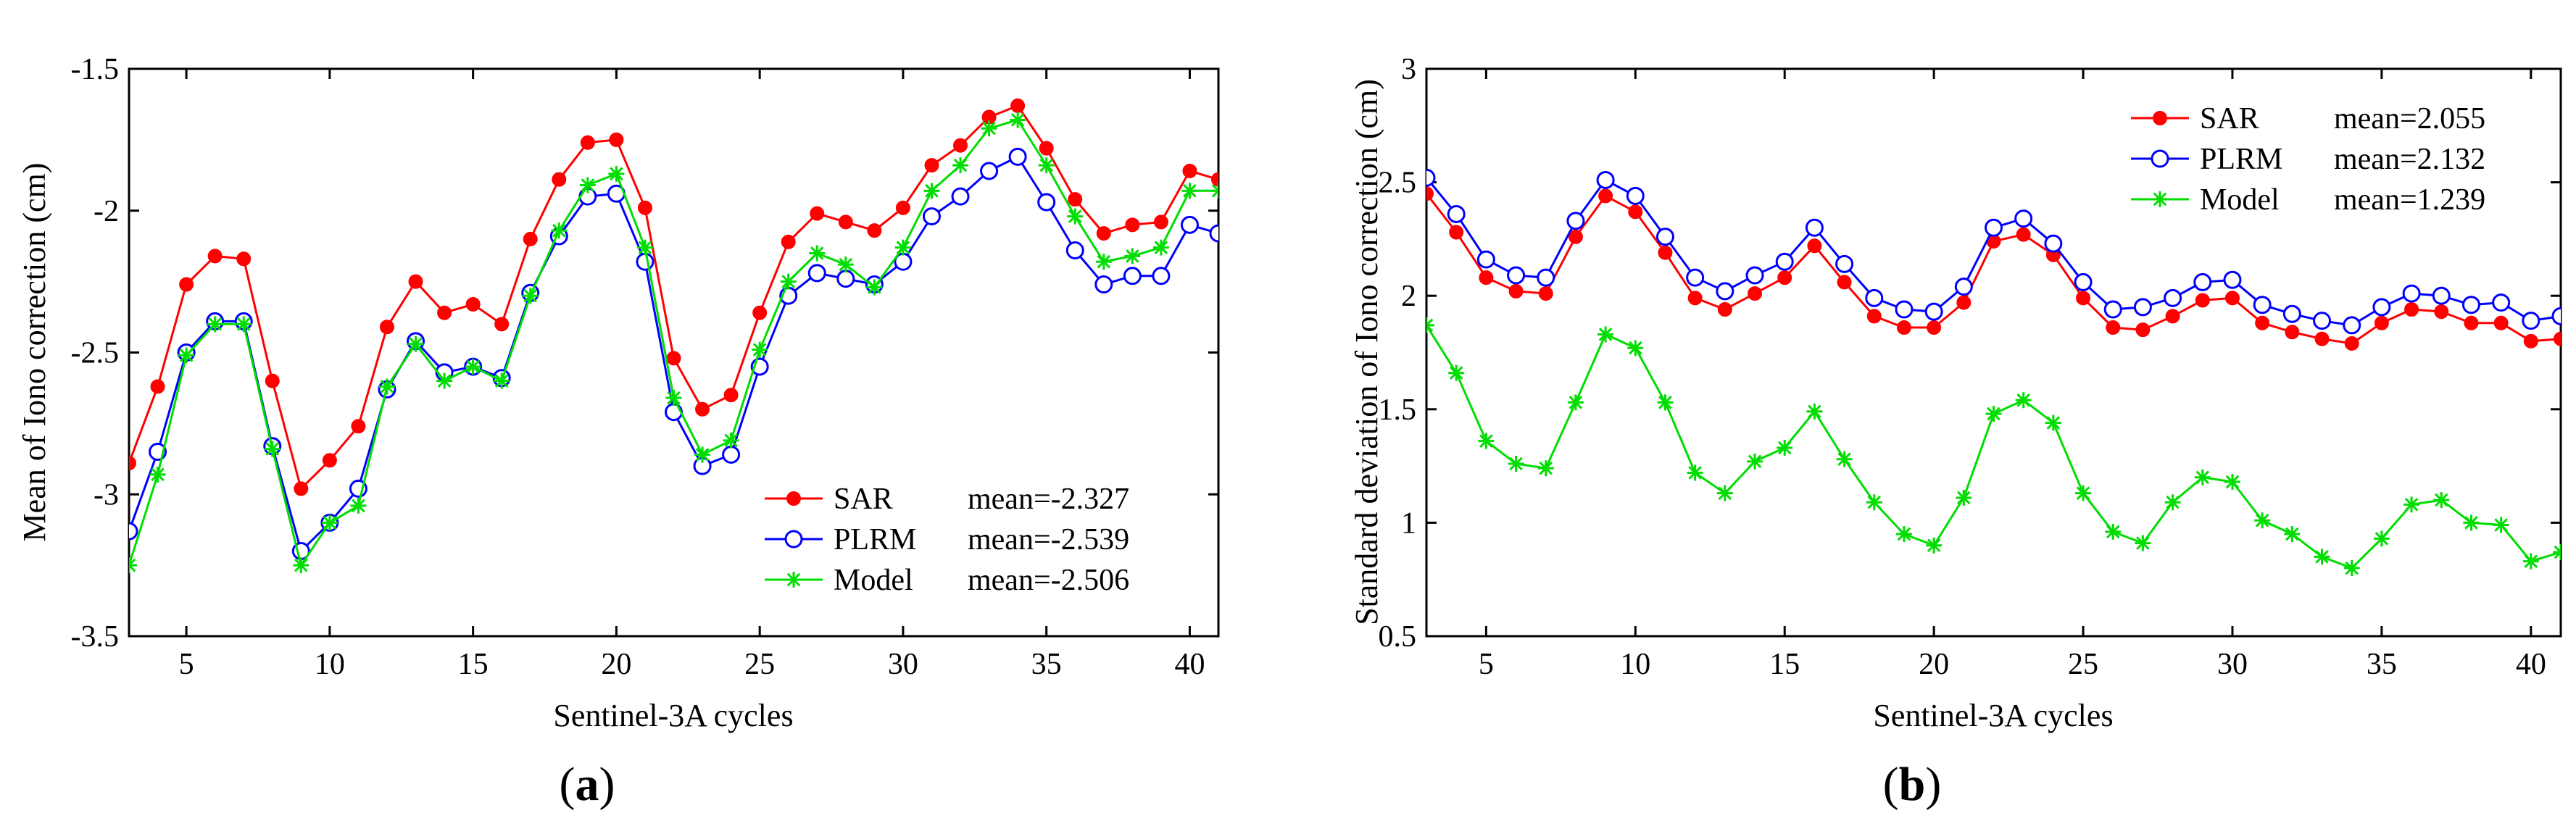 This screenshot has height=834, width=2576. I want to click on chart-a-ytick-label: -2.5, so click(95, 353).